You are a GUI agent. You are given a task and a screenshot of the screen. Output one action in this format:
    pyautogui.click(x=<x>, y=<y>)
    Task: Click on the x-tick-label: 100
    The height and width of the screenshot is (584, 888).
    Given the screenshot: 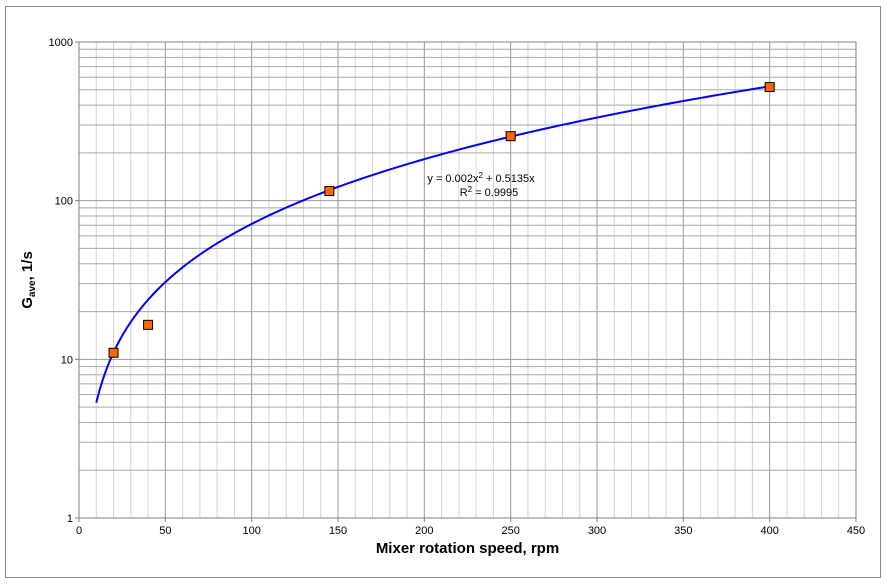 What is the action you would take?
    pyautogui.click(x=251, y=531)
    